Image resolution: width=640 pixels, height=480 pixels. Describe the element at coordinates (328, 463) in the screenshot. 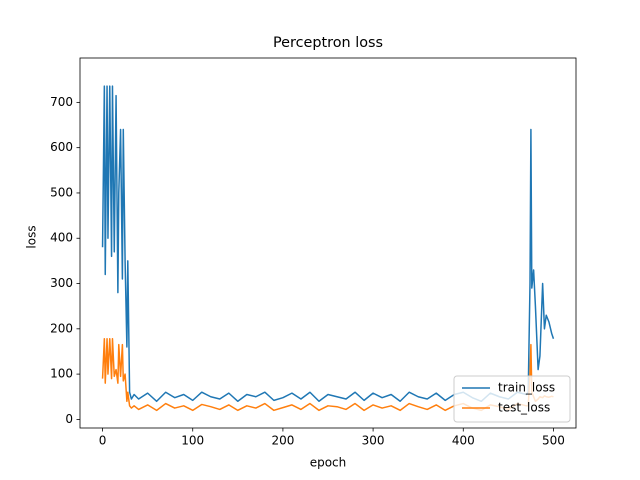

I see `x-axis-label: epoch` at that location.